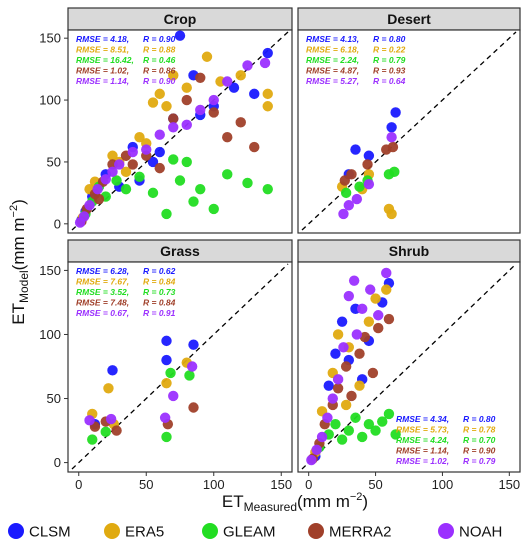  I want to click on y-axis-title-sub: Model, so click(24, 286).